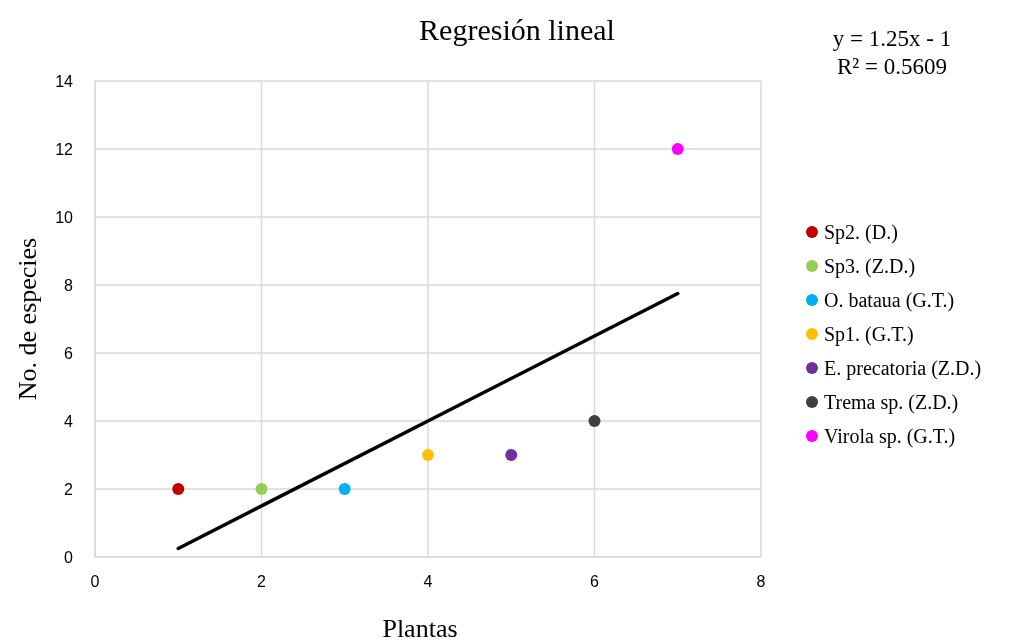 This screenshot has width=1034, height=643. I want to click on y-tick-label: 12, so click(64, 149).